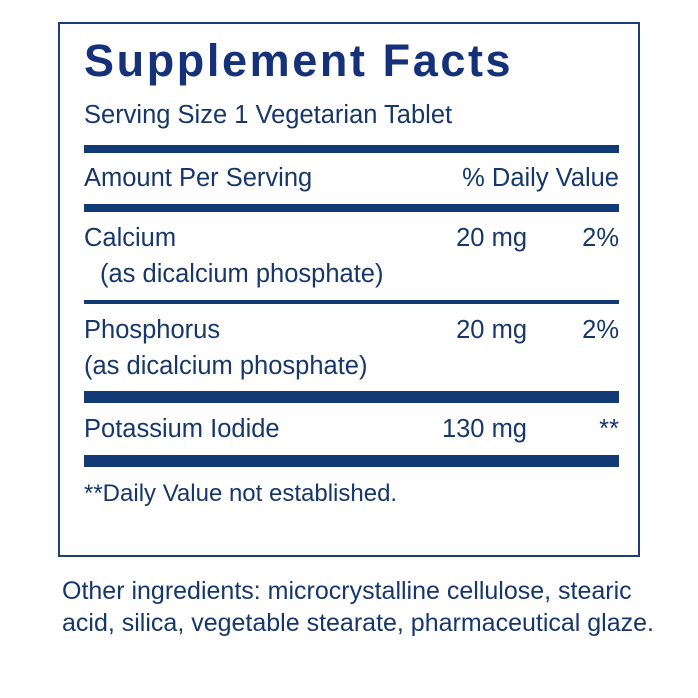 The height and width of the screenshot is (698, 698). Describe the element at coordinates (241, 493) in the screenshot. I see `daily-value-footnote: **Daily Value not established.` at that location.